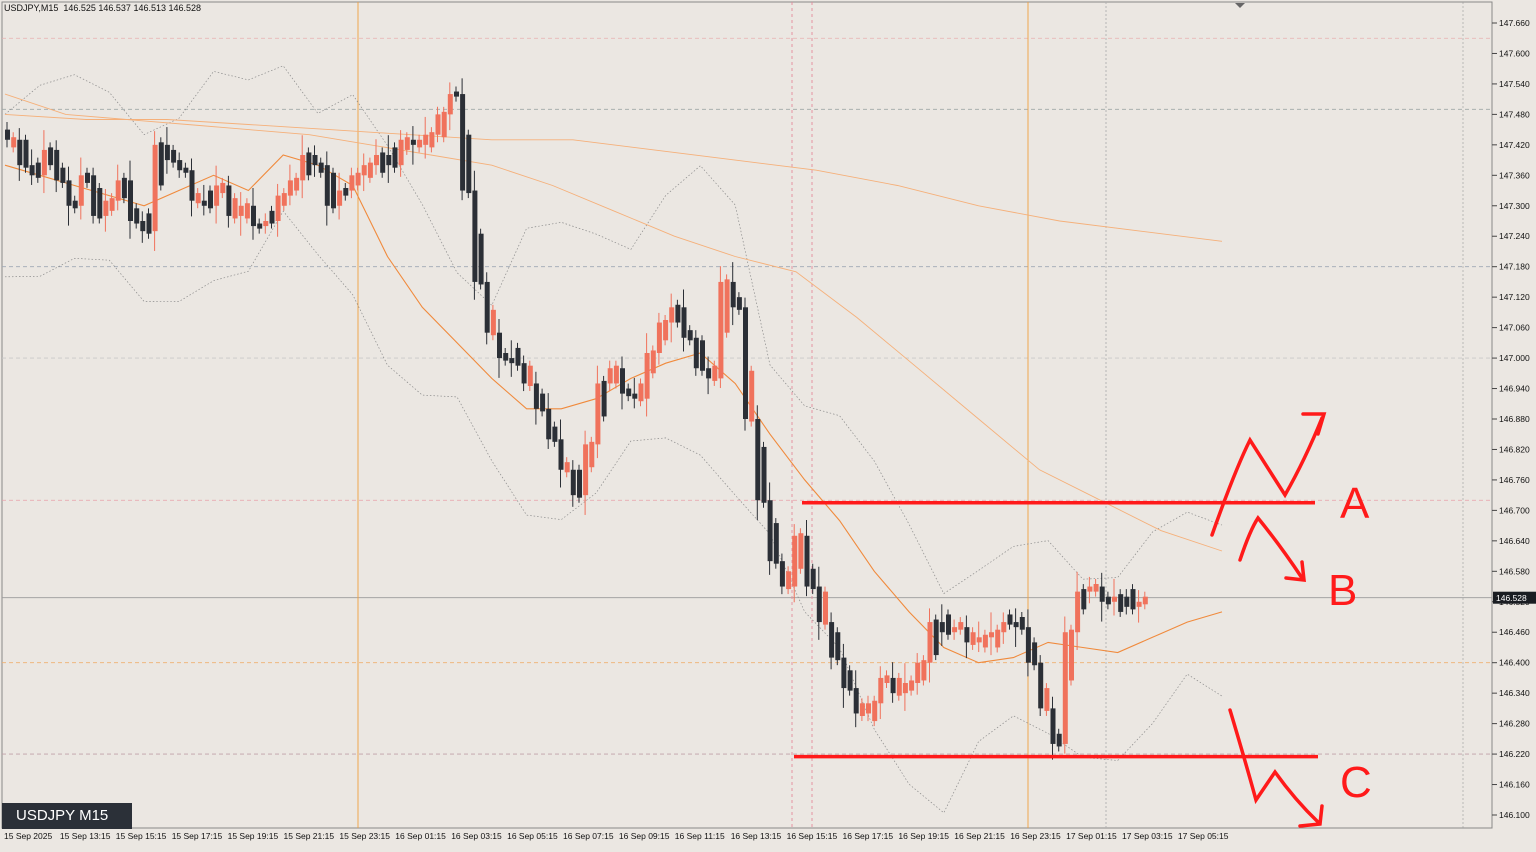 Image resolution: width=1536 pixels, height=852 pixels. Describe the element at coordinates (1514, 328) in the screenshot. I see `y-tick-label: 147.060` at that location.